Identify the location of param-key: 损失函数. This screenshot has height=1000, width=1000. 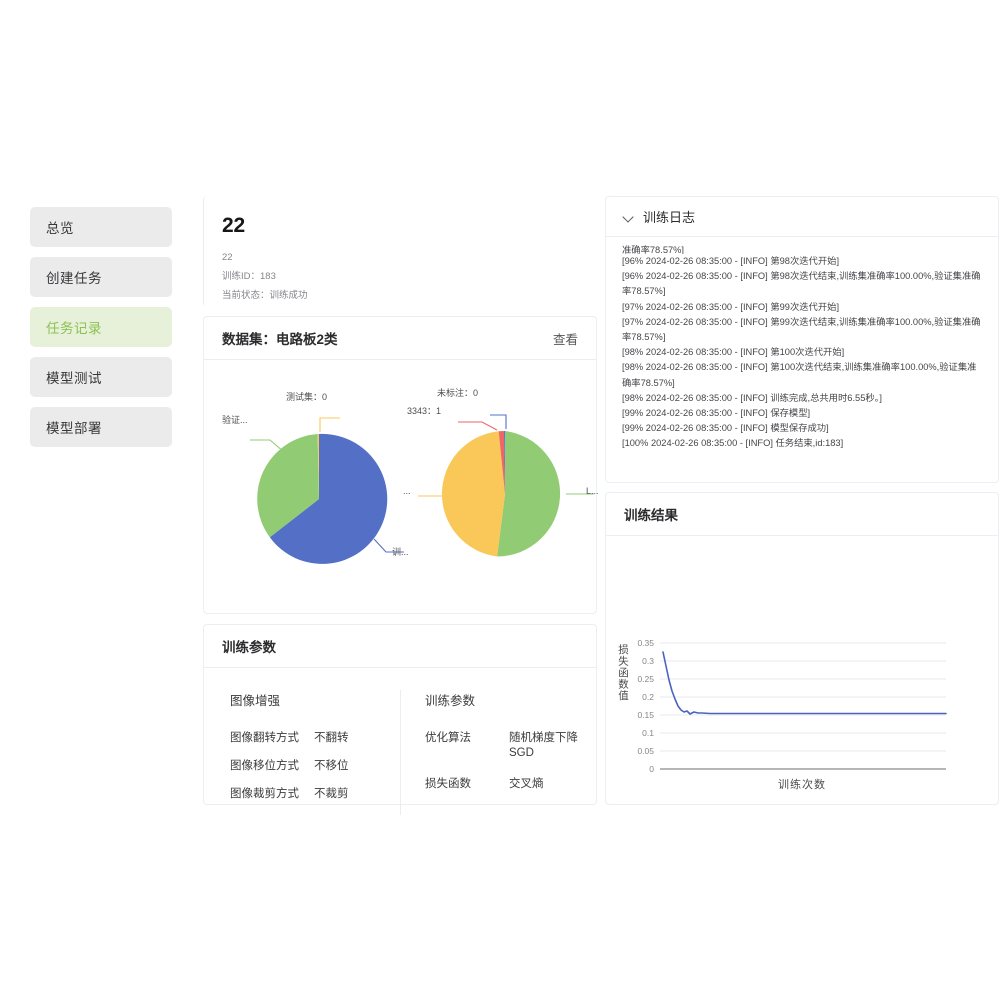
(448, 784).